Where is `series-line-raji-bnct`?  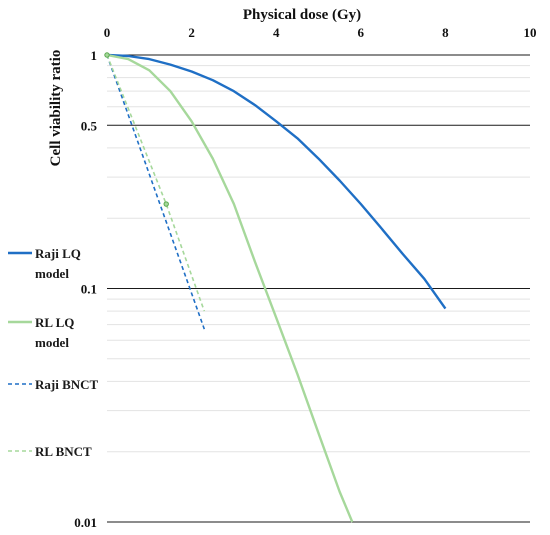 series-line-raji-bnct is located at coordinates (156, 192).